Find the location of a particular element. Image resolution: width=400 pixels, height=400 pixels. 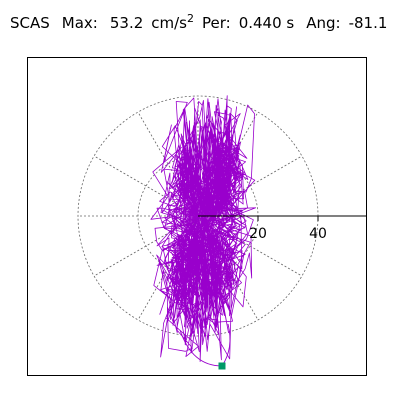

max-label: Max: is located at coordinates (79, 23).